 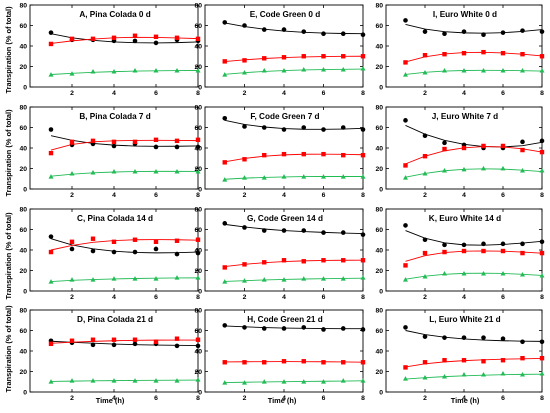 What do you see at coordinates (198, 398) in the screenshot?
I see `x-tick-label: 8` at bounding box center [198, 398].